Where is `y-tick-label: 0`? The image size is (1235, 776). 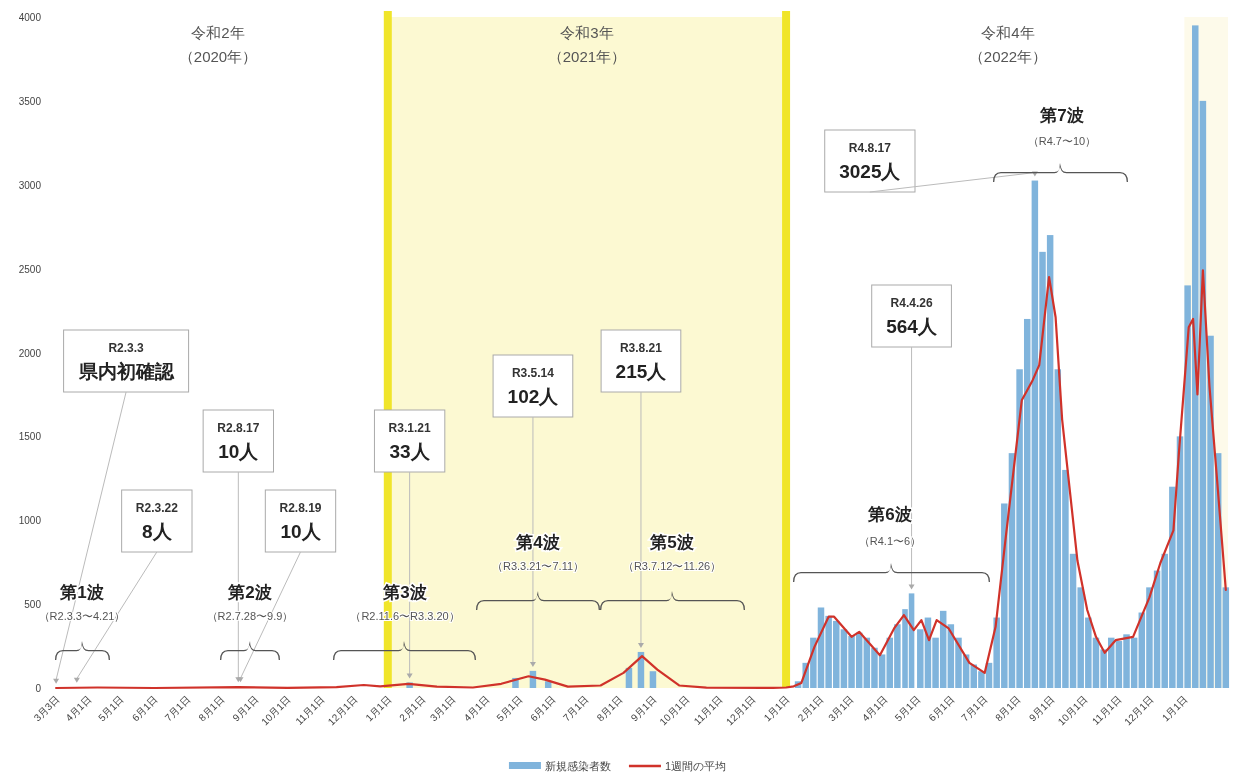
y-tick-label: 0 is located at coordinates (38, 688).